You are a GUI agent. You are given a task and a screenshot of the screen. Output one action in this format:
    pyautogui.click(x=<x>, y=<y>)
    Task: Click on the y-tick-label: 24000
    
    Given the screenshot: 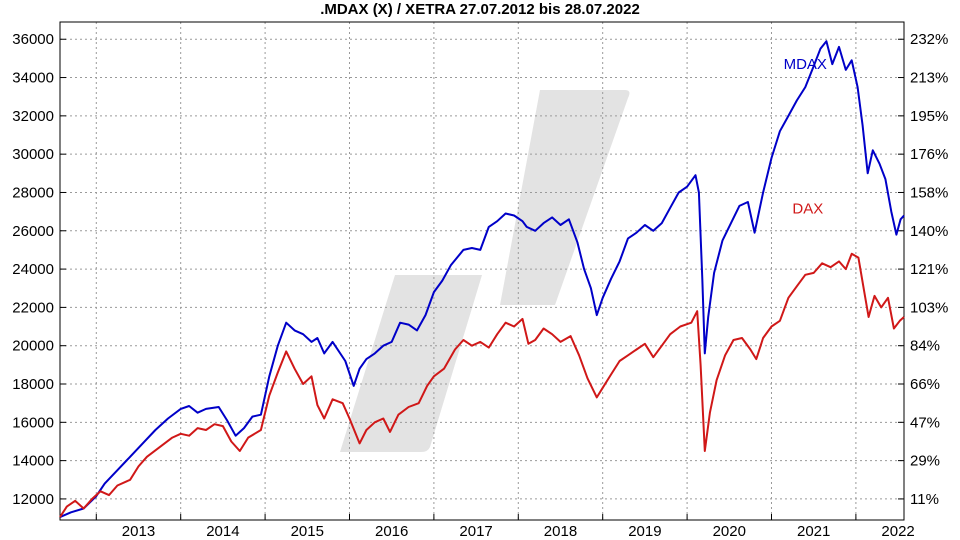 What is the action you would take?
    pyautogui.click(x=33, y=269)
    